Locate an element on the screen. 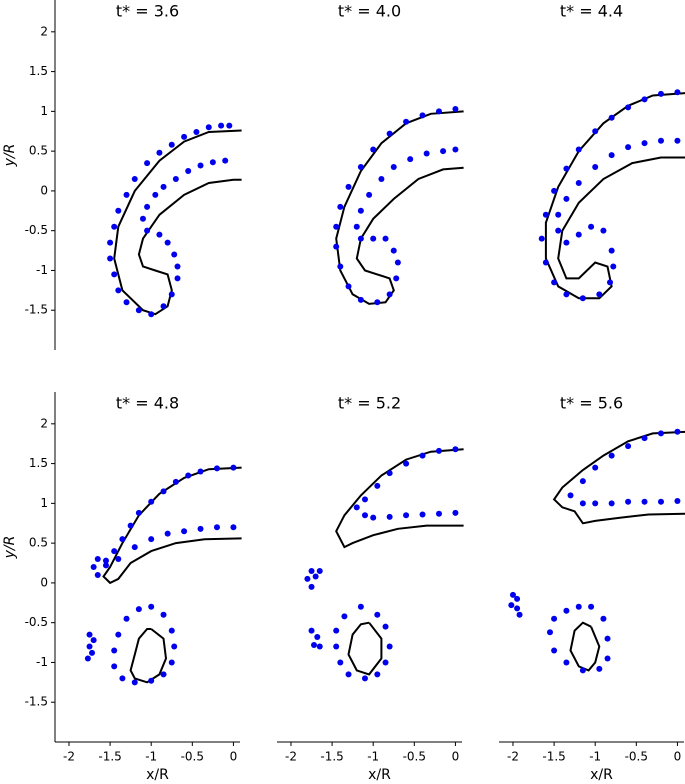 This screenshot has width=685, height=784. curve is located at coordinates (177, 222).